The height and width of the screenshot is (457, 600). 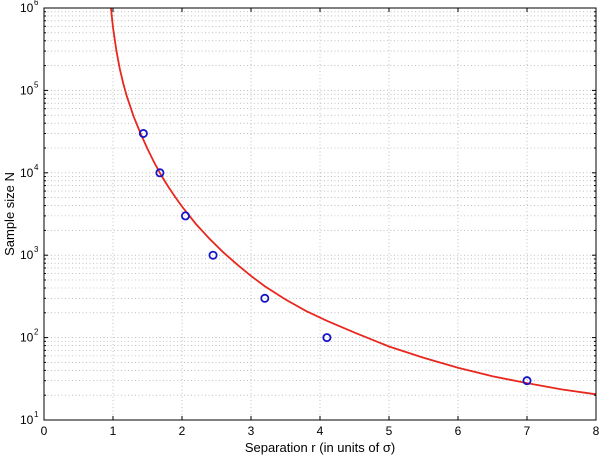 What do you see at coordinates (36, 3) in the screenshot?
I see `y-tick-exponent: 6` at bounding box center [36, 3].